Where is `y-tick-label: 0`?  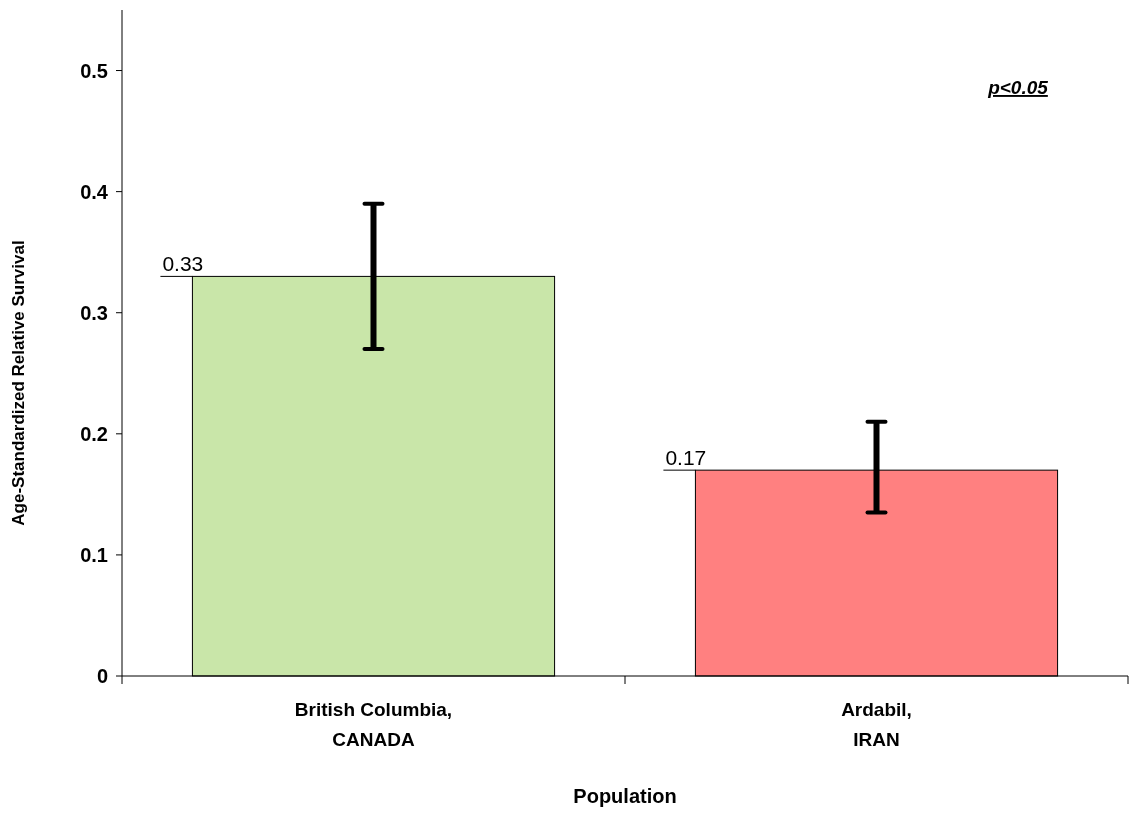 y-tick-label: 0 is located at coordinates (102, 676).